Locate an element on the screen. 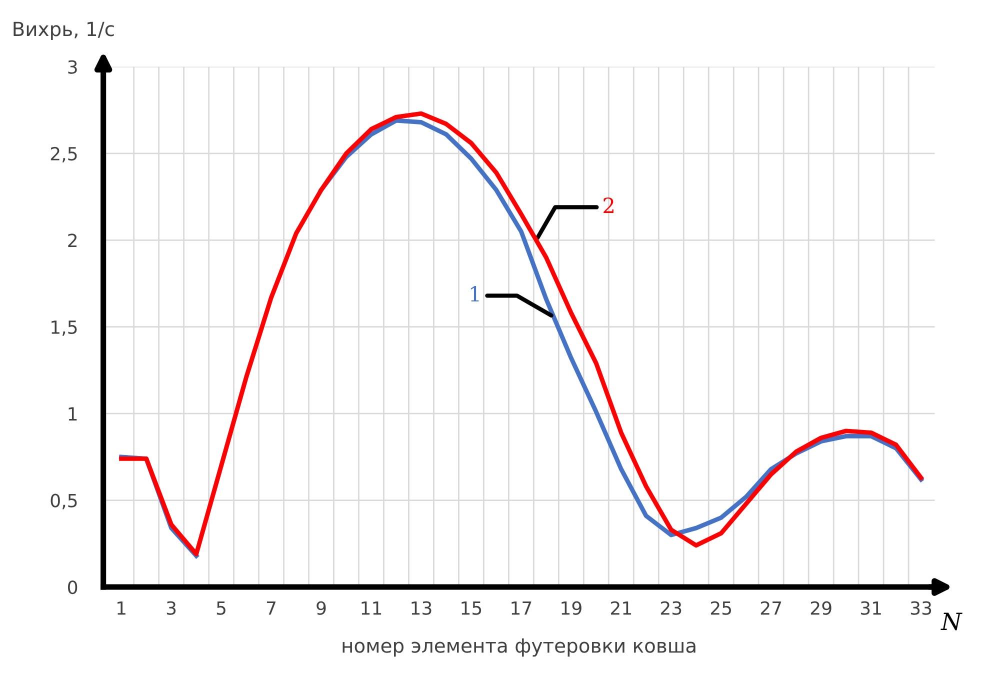  x-axis-title: номер элемента футеровки ковша is located at coordinates (519, 647).